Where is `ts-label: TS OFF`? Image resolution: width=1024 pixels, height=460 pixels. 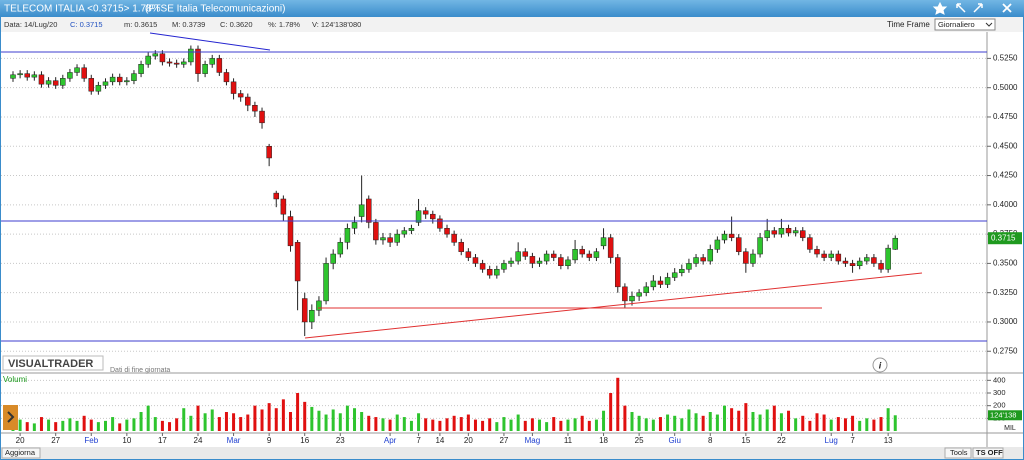
ts-label: TS OFF is located at coordinates (989, 452).